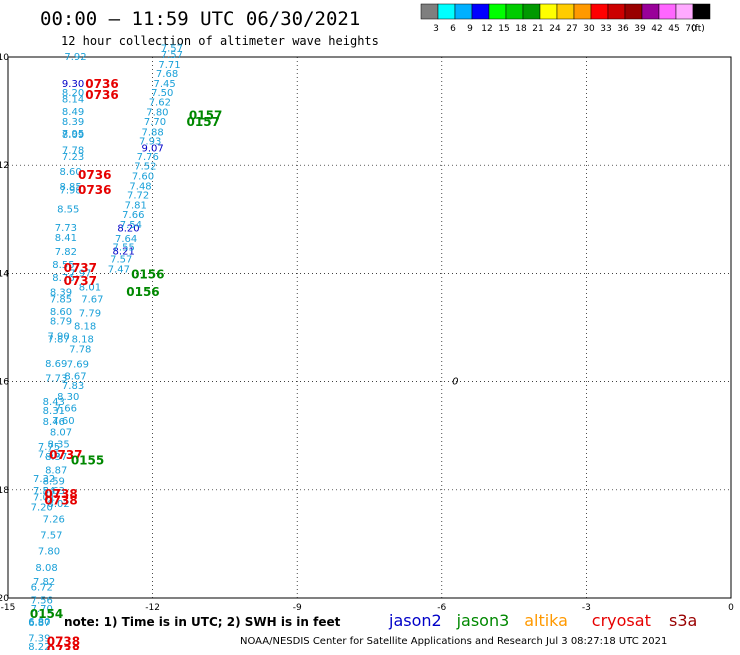  I want to click on swh-observation: 7.01, so click(44, 498).